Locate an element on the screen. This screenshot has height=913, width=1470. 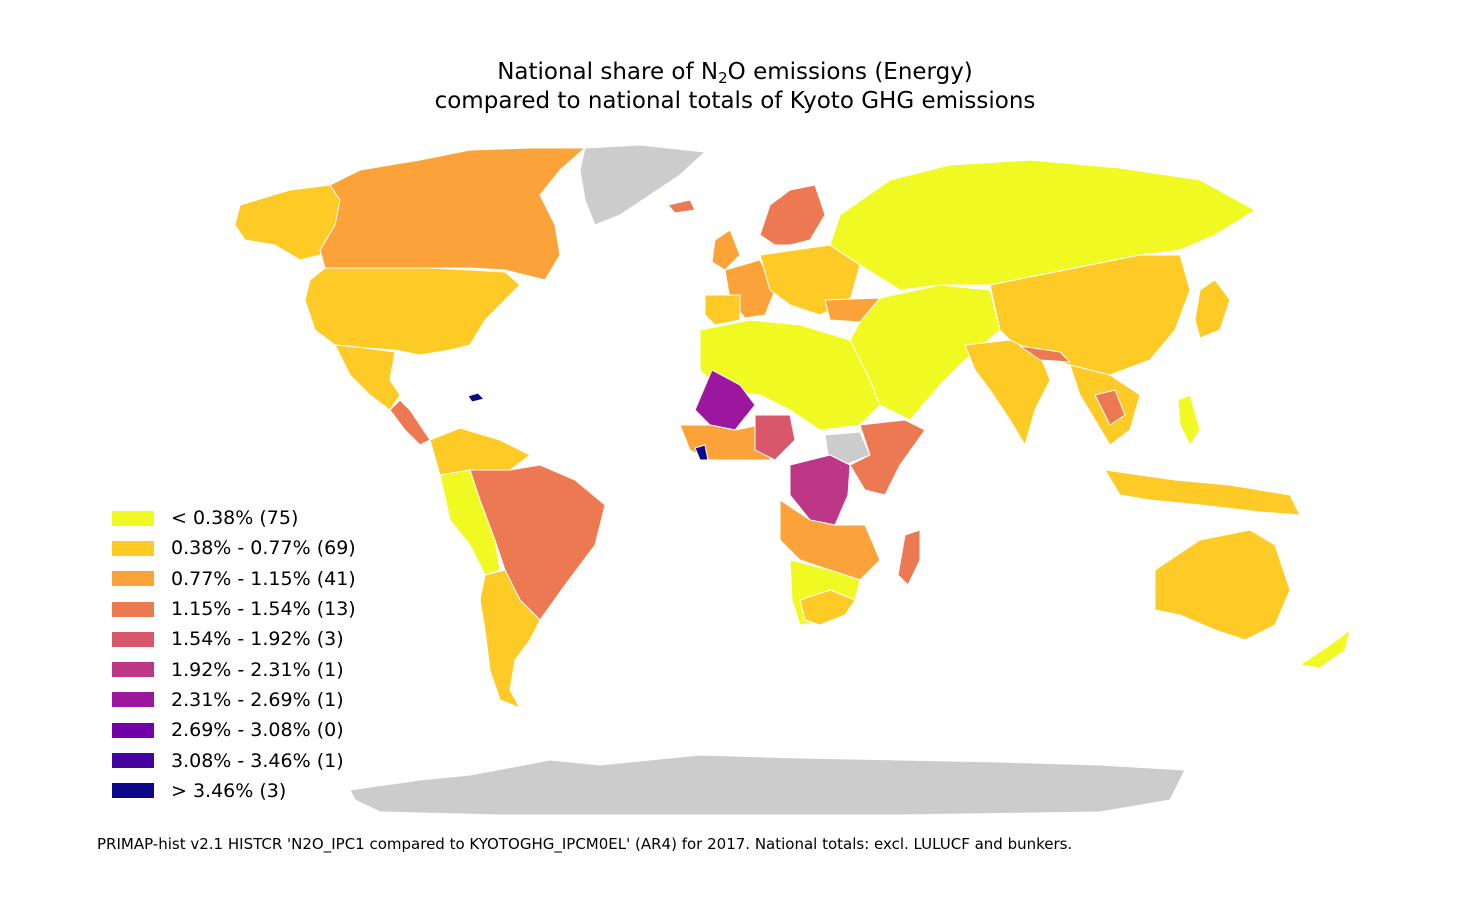
region-antarctica is located at coordinates (767, 785).